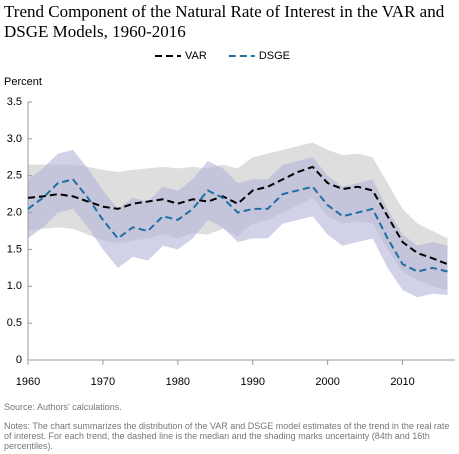  What do you see at coordinates (274, 56) in the screenshot?
I see `legend-label: DSGE` at bounding box center [274, 56].